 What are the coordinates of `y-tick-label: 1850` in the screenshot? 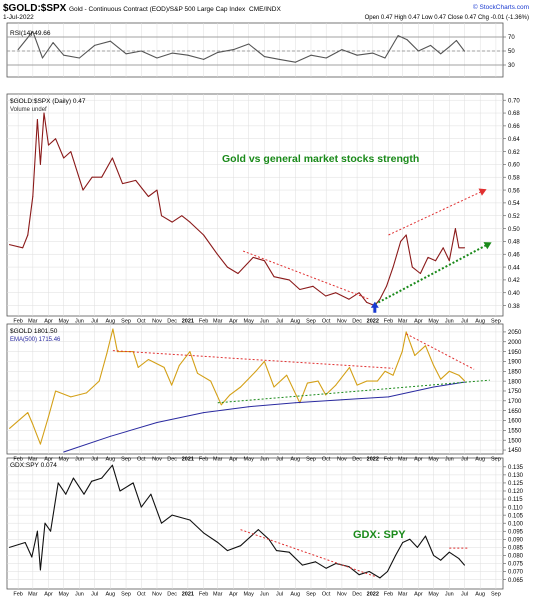 It's located at (515, 372).